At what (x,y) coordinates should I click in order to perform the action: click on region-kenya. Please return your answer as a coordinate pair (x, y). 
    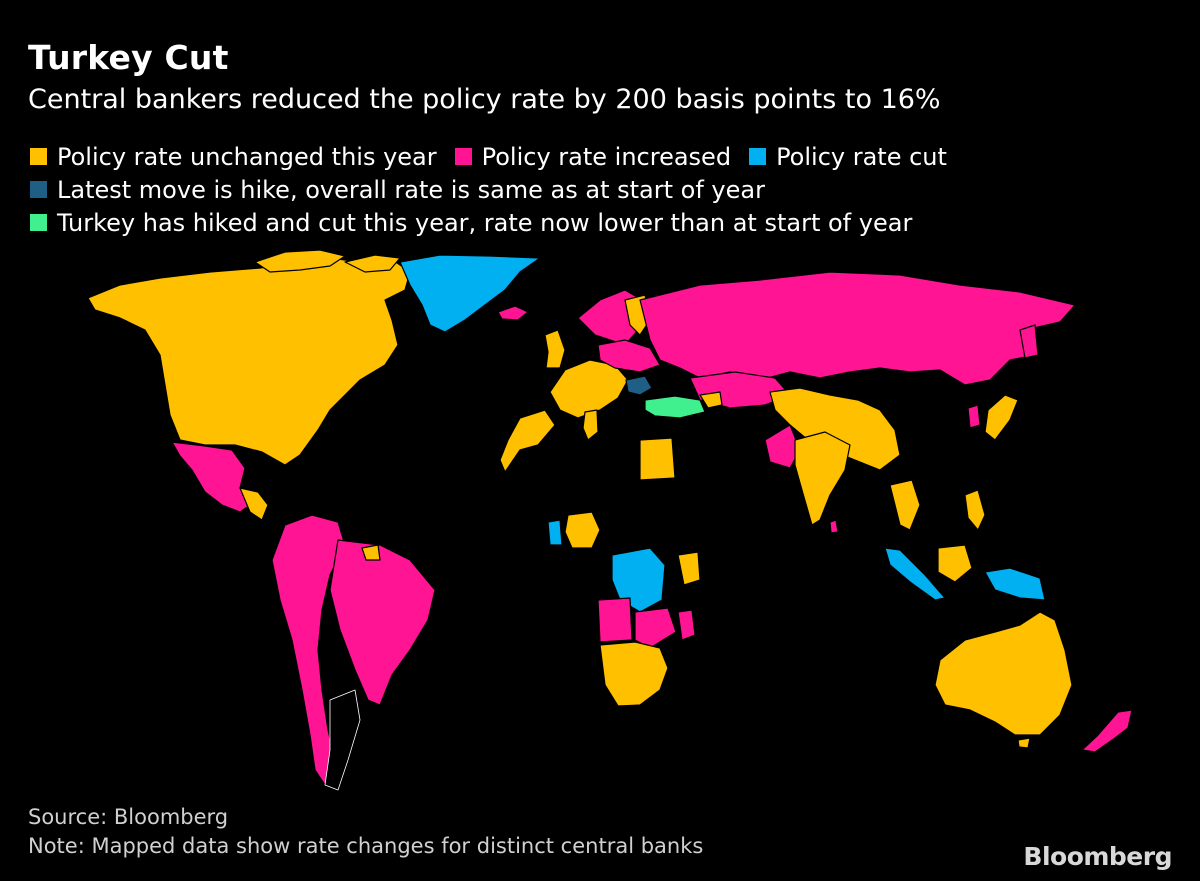
    Looking at the image, I should click on (689, 568).